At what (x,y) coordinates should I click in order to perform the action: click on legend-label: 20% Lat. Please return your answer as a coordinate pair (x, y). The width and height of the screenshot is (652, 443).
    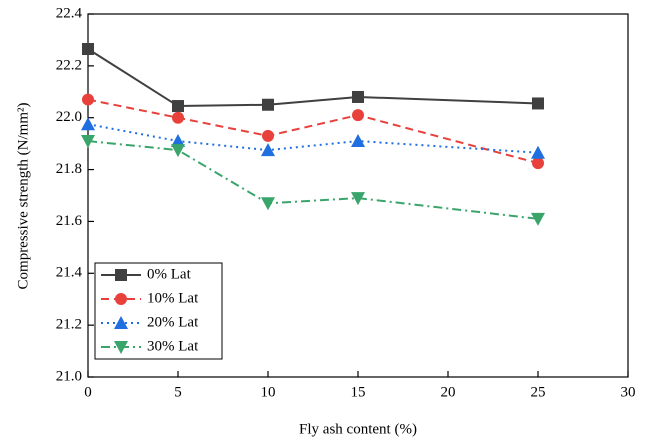
    Looking at the image, I should click on (173, 322).